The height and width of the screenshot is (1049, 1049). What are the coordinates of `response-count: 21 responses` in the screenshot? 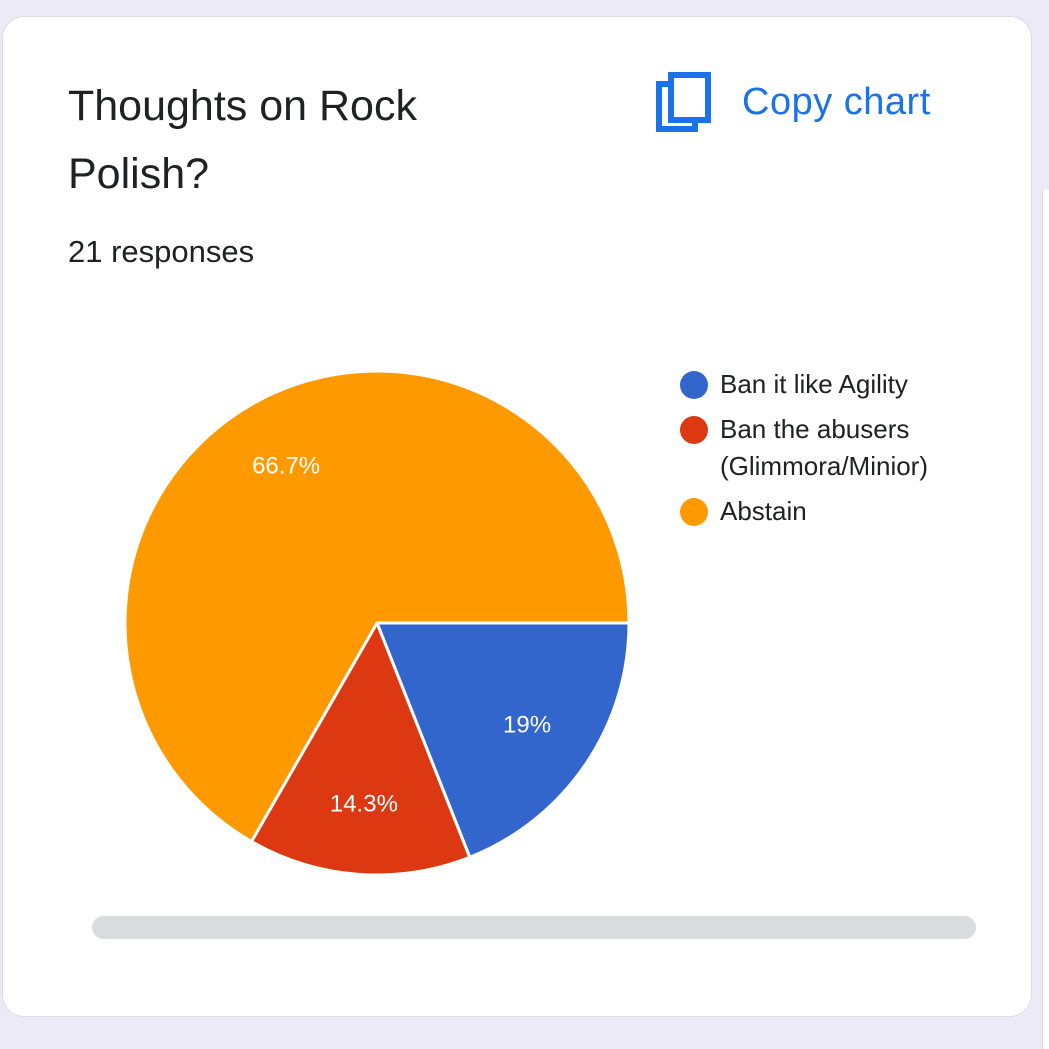 It's located at (161, 251).